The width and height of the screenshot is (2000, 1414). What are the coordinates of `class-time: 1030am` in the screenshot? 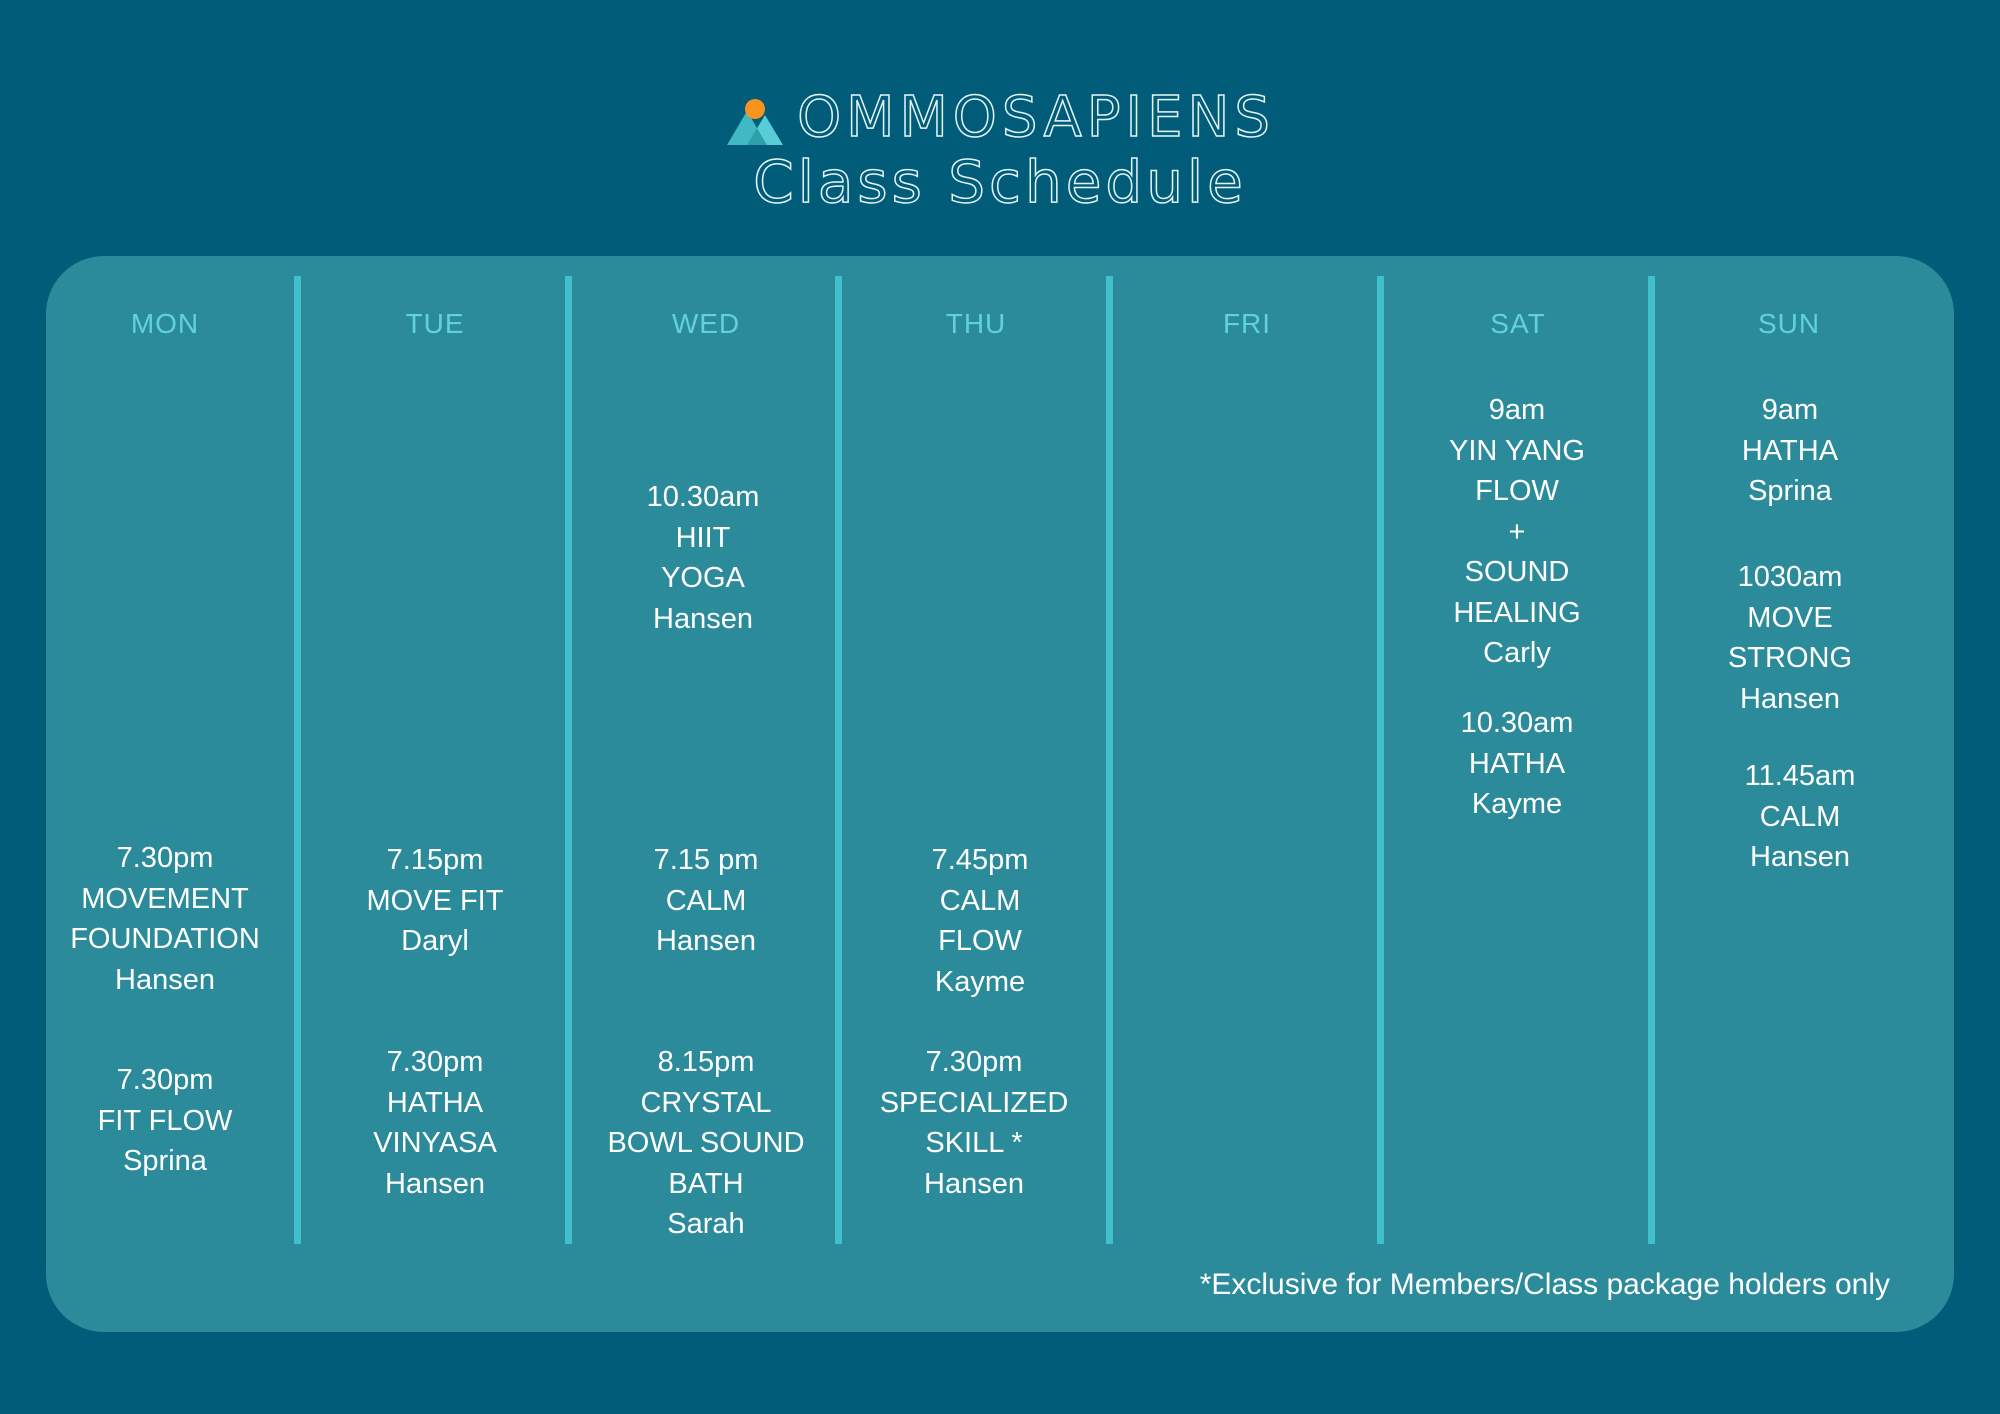 It's located at (1790, 577).